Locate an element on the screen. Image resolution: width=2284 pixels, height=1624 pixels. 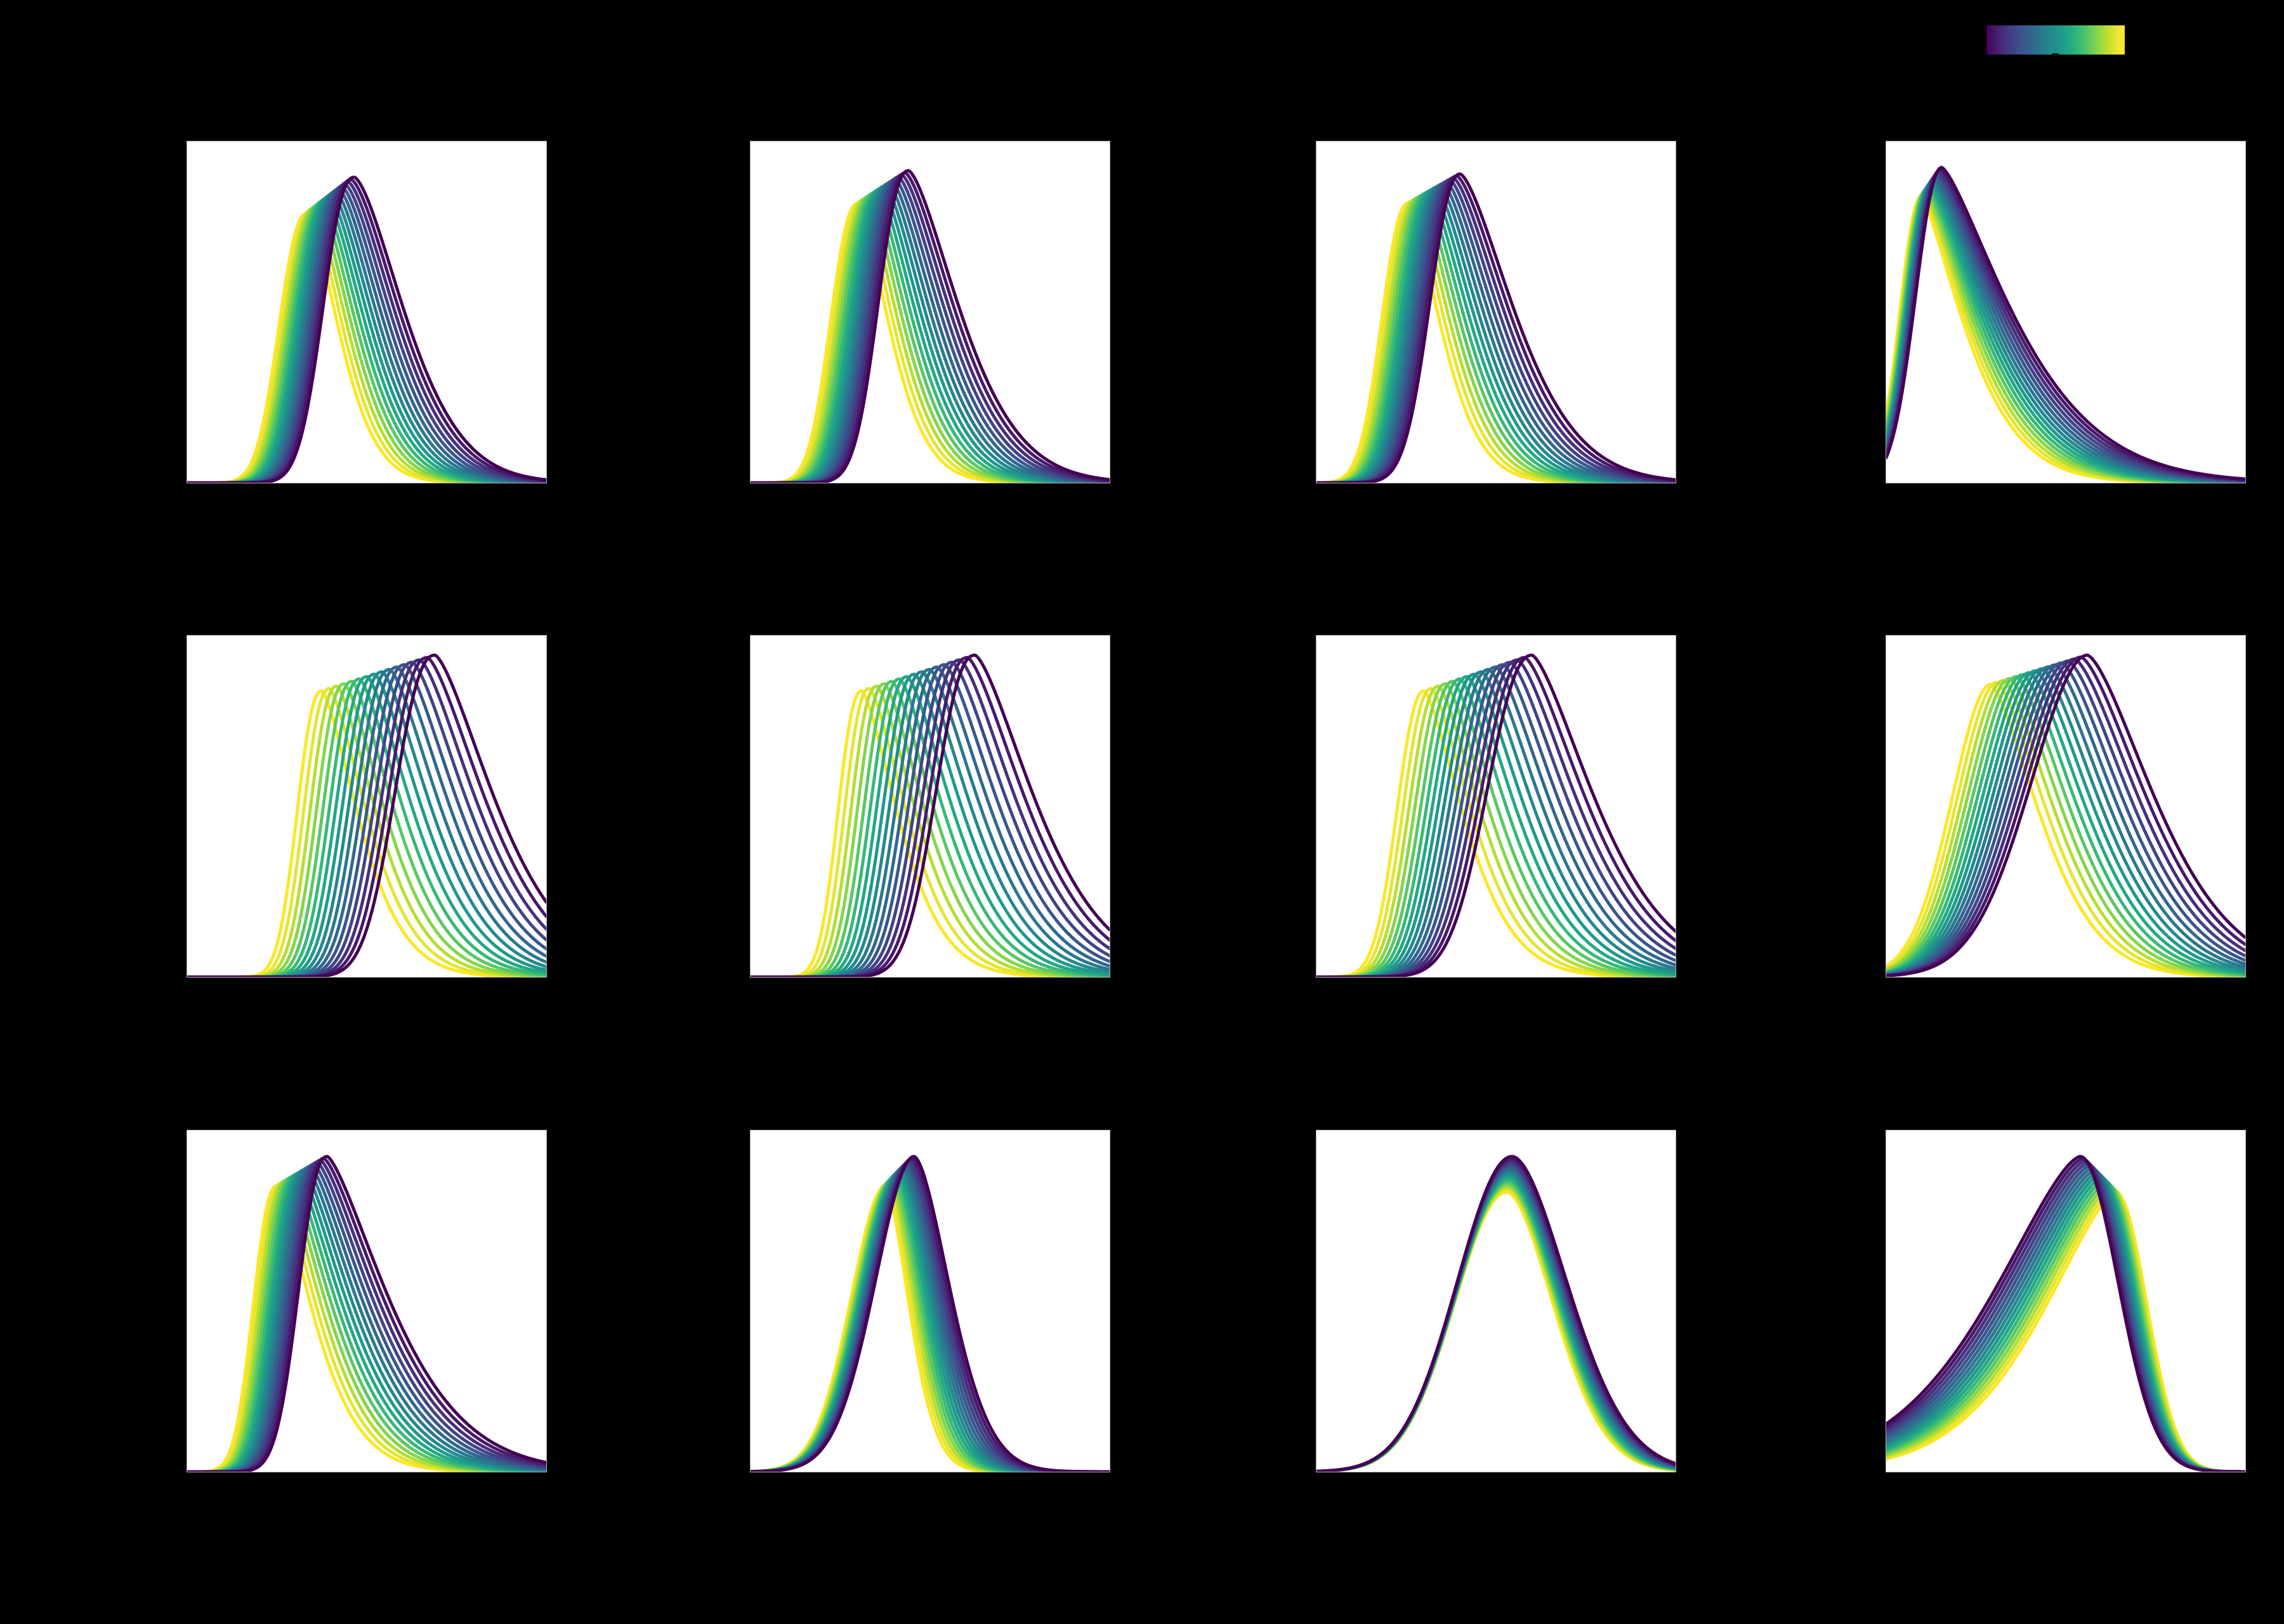
colorbar-legend is located at coordinates (2055, 40).